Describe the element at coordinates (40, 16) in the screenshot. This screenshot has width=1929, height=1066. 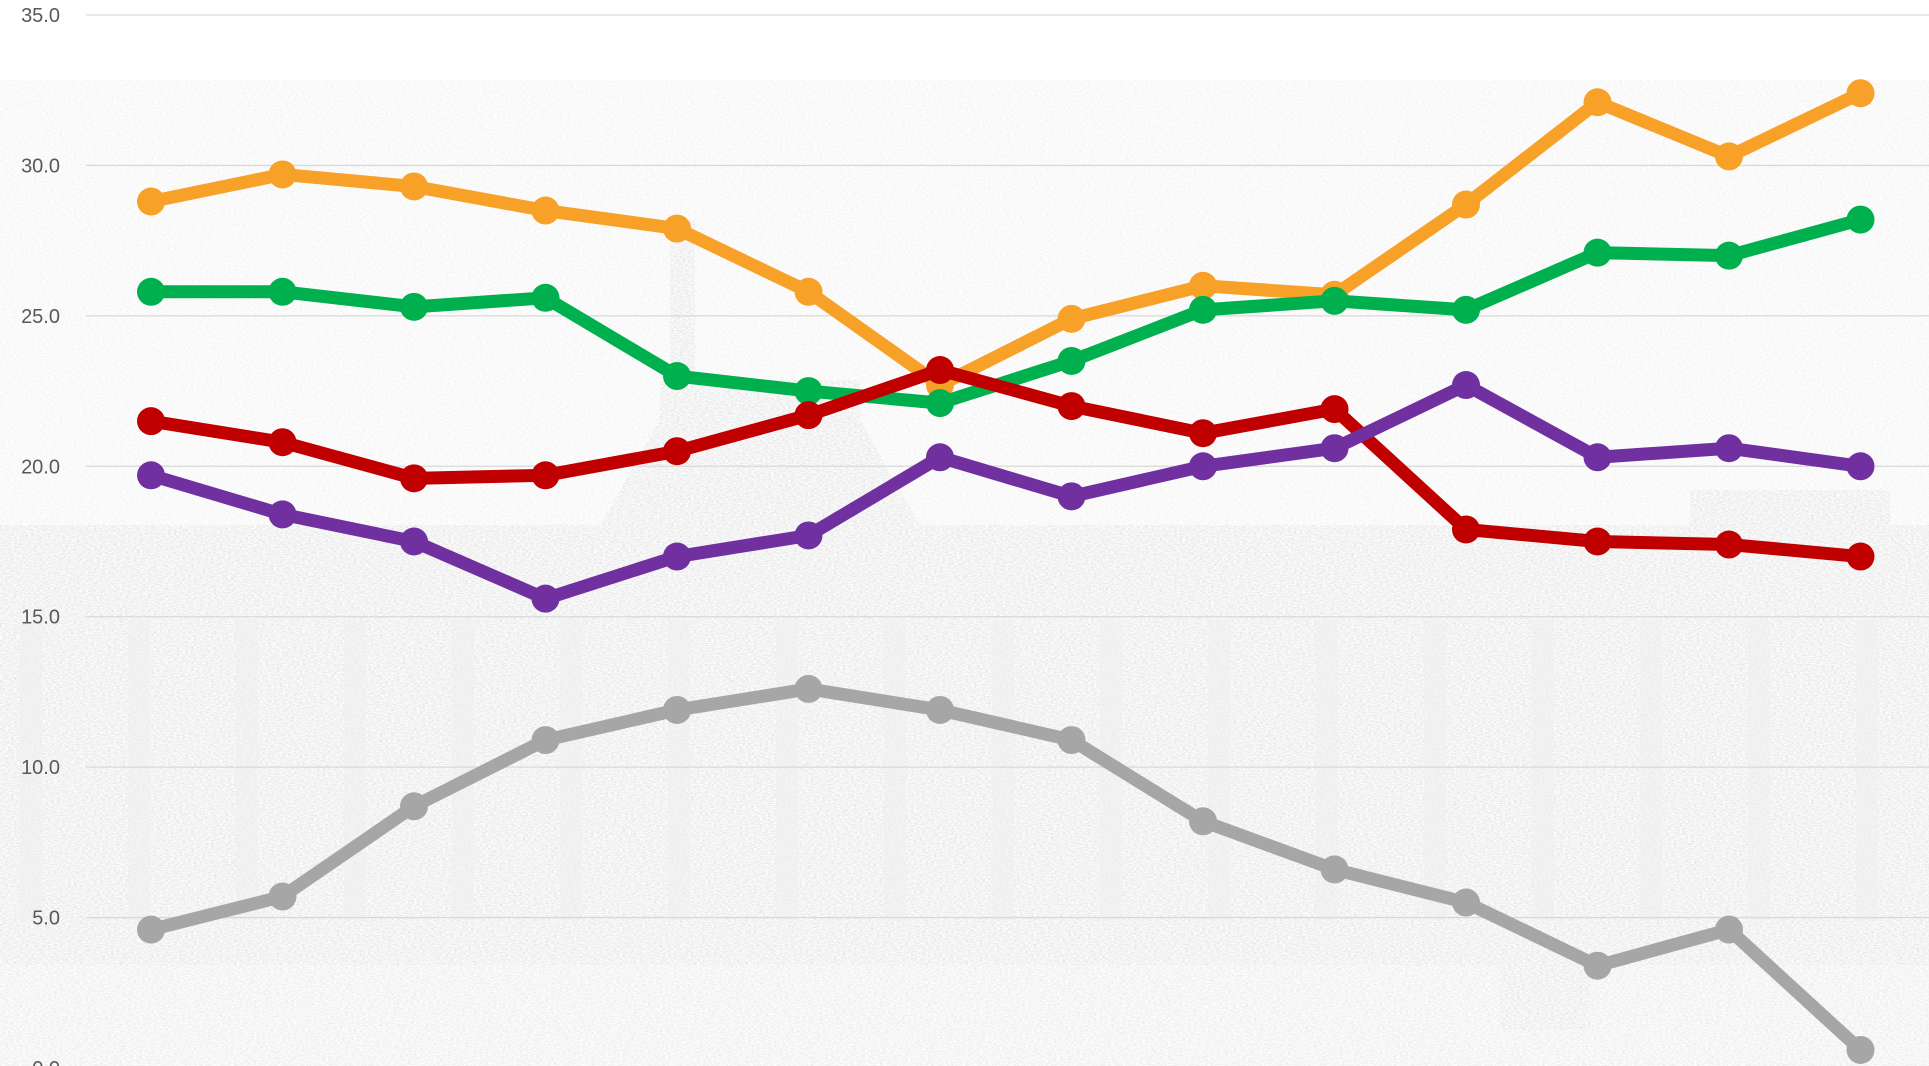
I see `y-tick-label: 35.0` at that location.